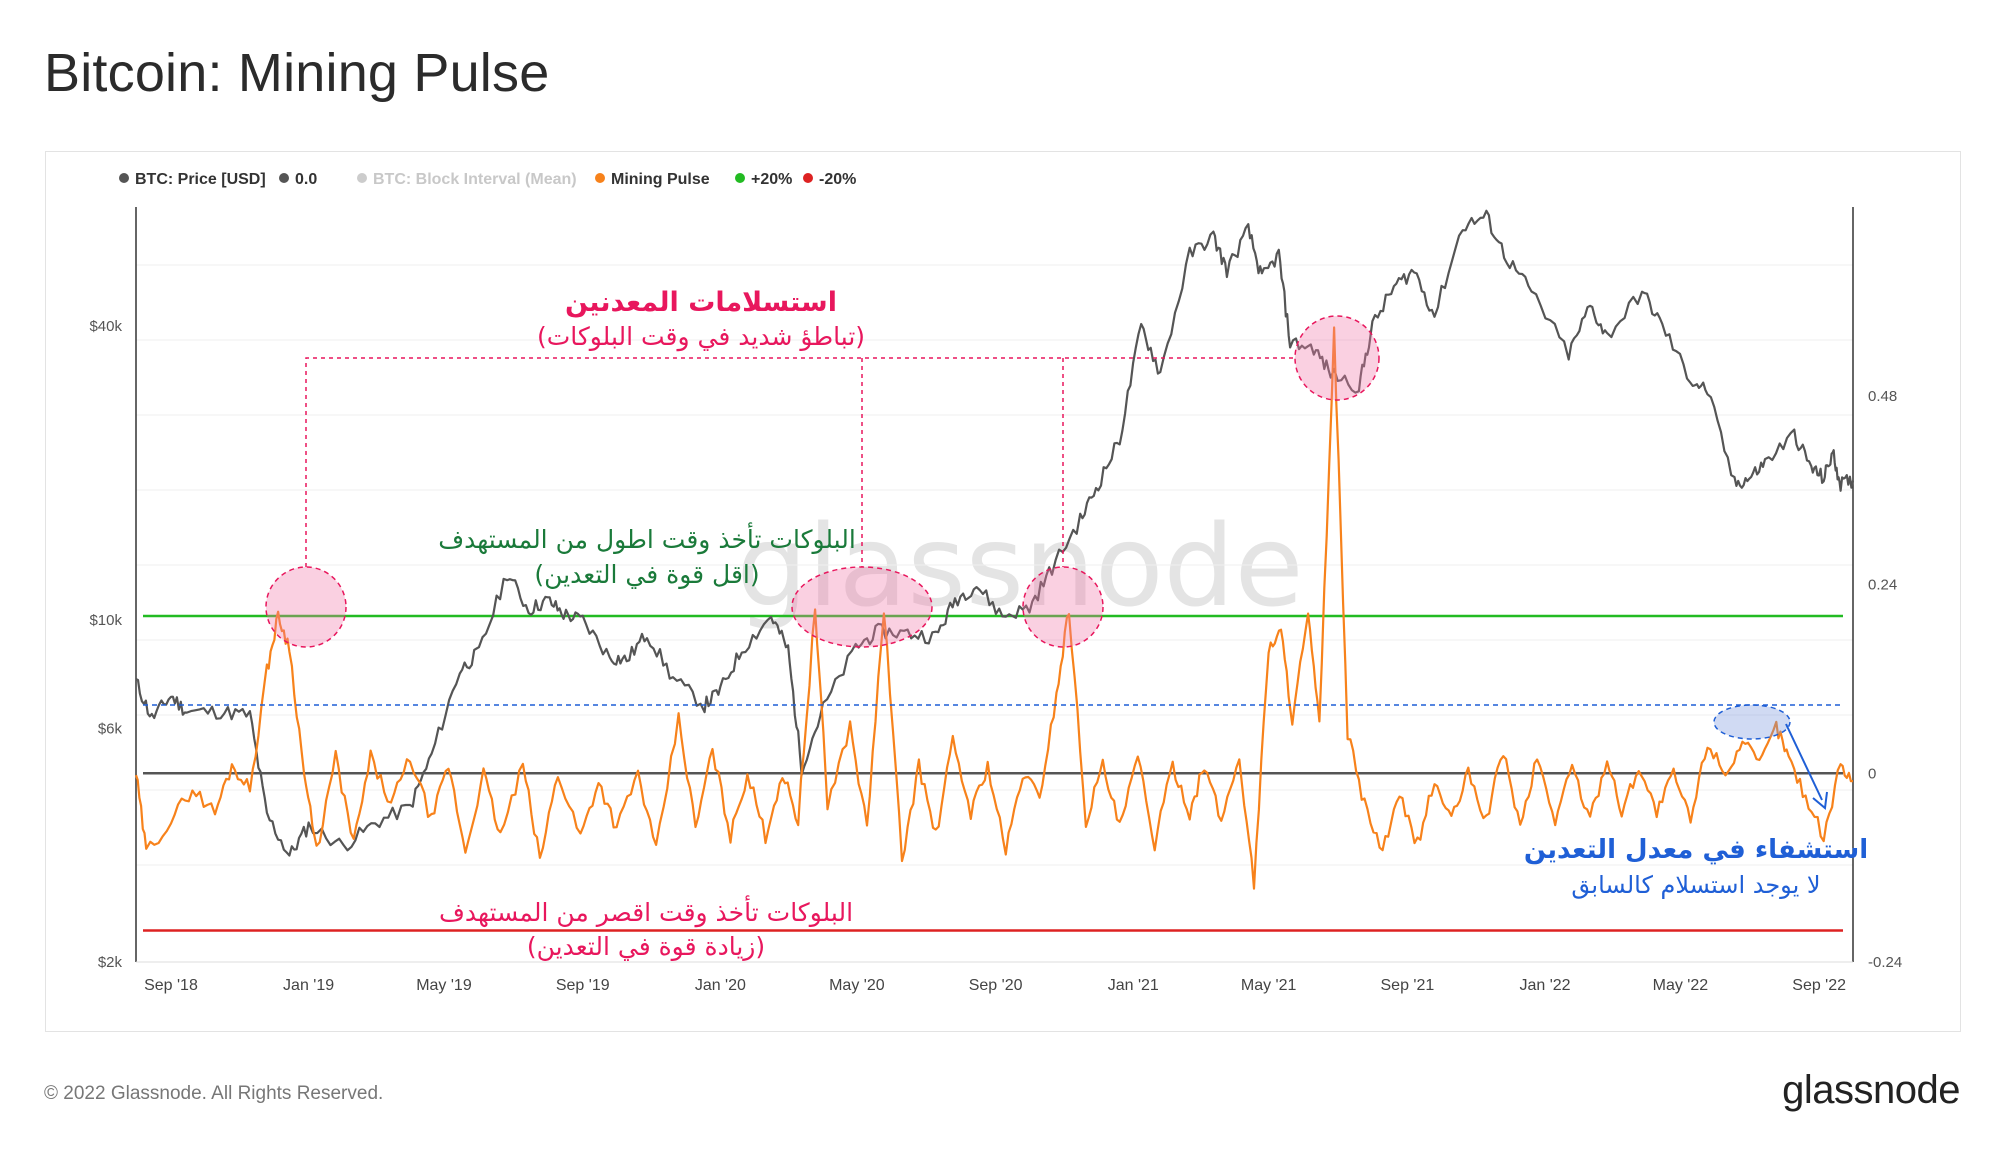 Image resolution: width=2000 pixels, height=1152 pixels. What do you see at coordinates (1872, 773) in the screenshot?
I see `y-right-tick-label: 0` at bounding box center [1872, 773].